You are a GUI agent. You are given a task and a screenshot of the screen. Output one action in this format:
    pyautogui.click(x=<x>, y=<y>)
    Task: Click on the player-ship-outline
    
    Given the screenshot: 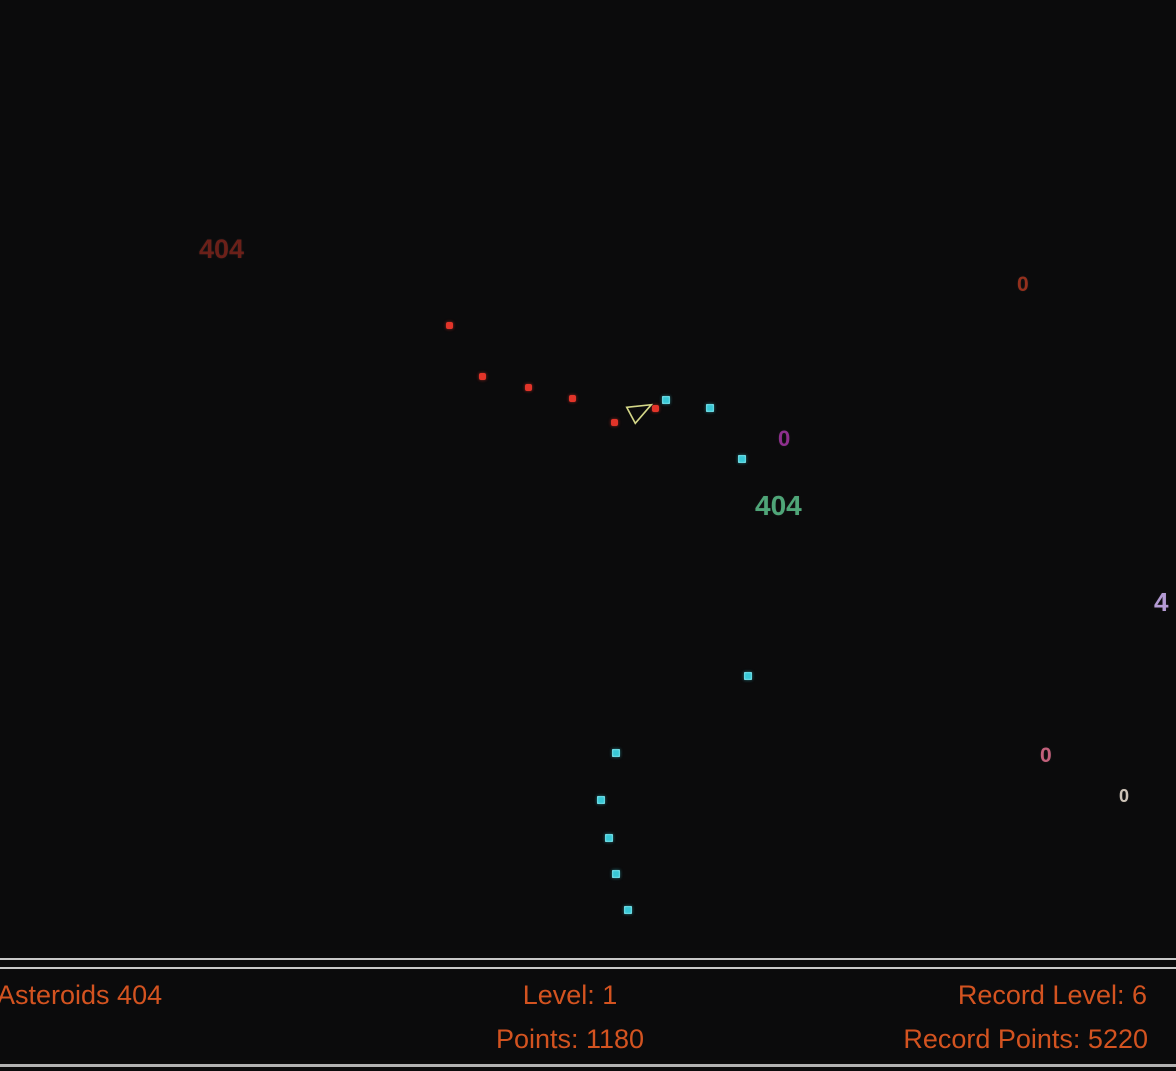 What is the action you would take?
    pyautogui.click(x=639, y=414)
    